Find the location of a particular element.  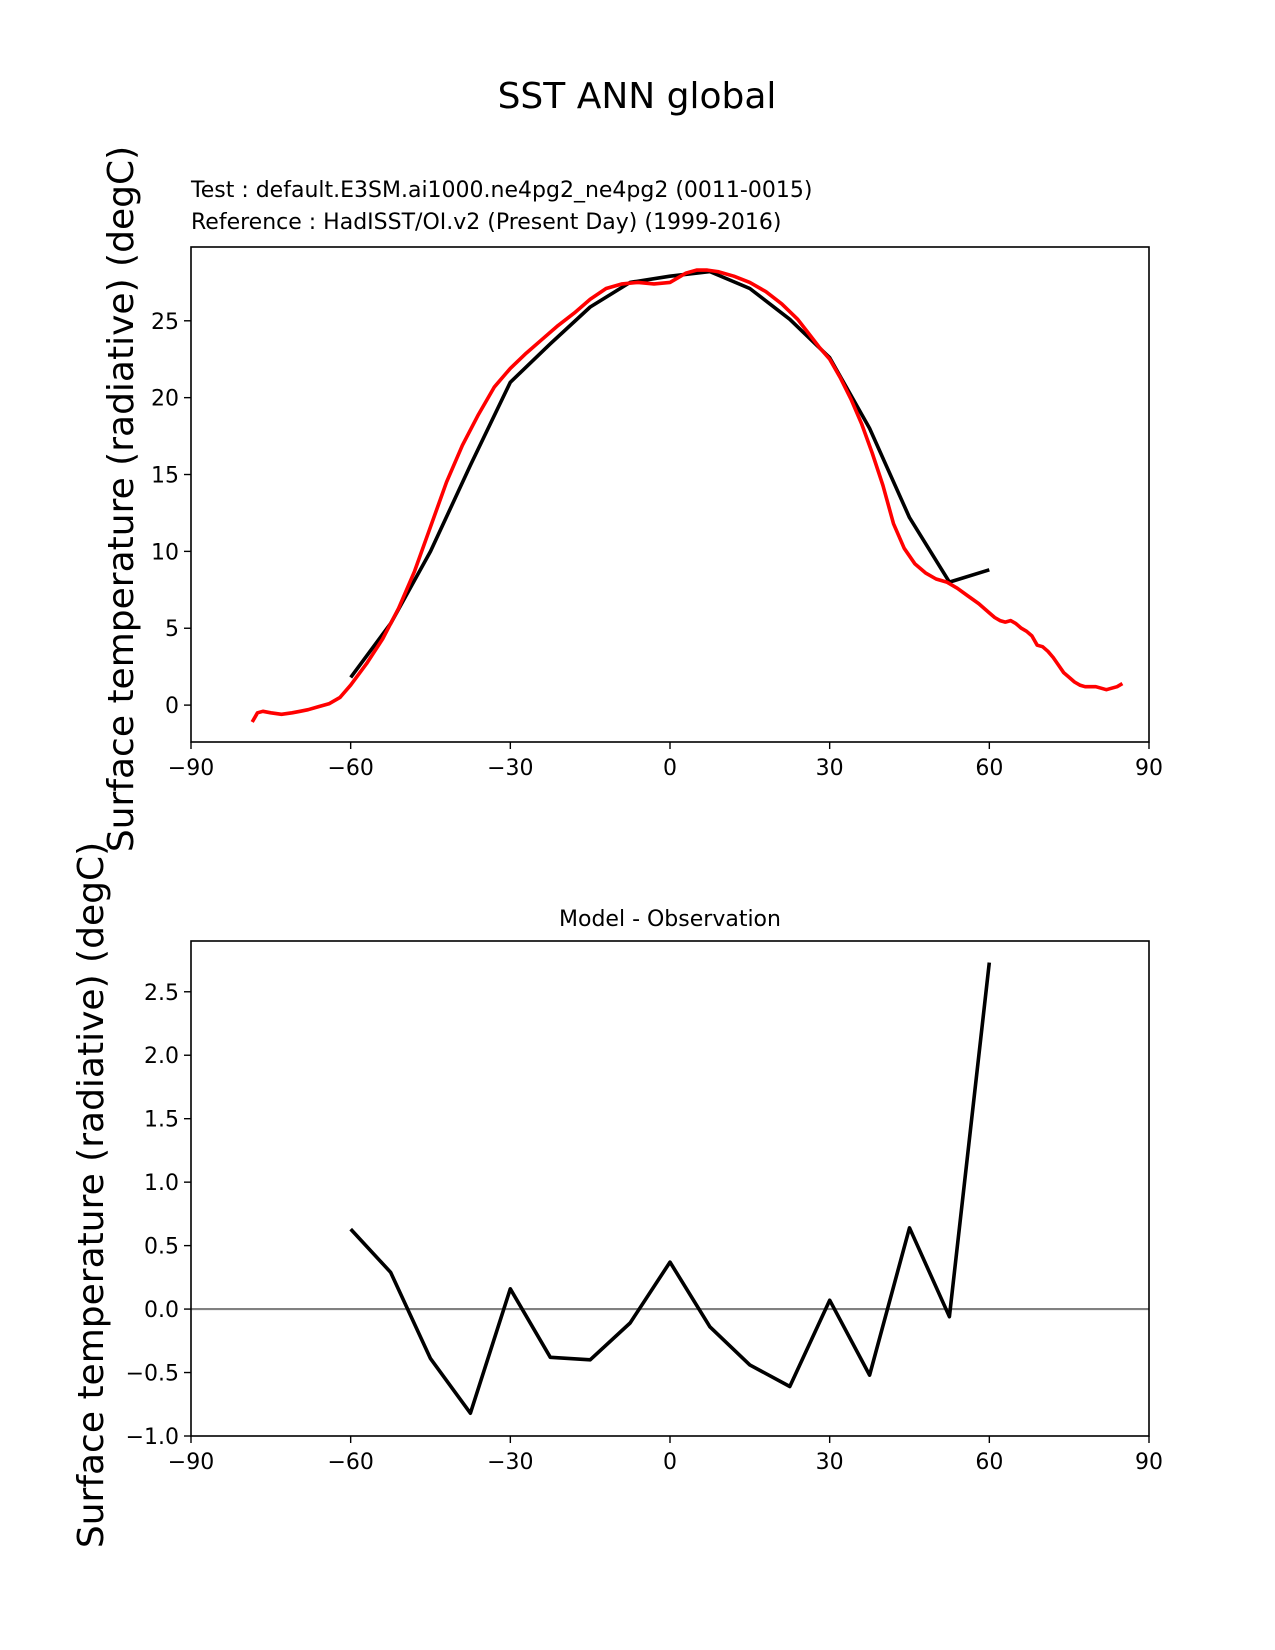

top-x-tick-label: 90 is located at coordinates (1149, 768).